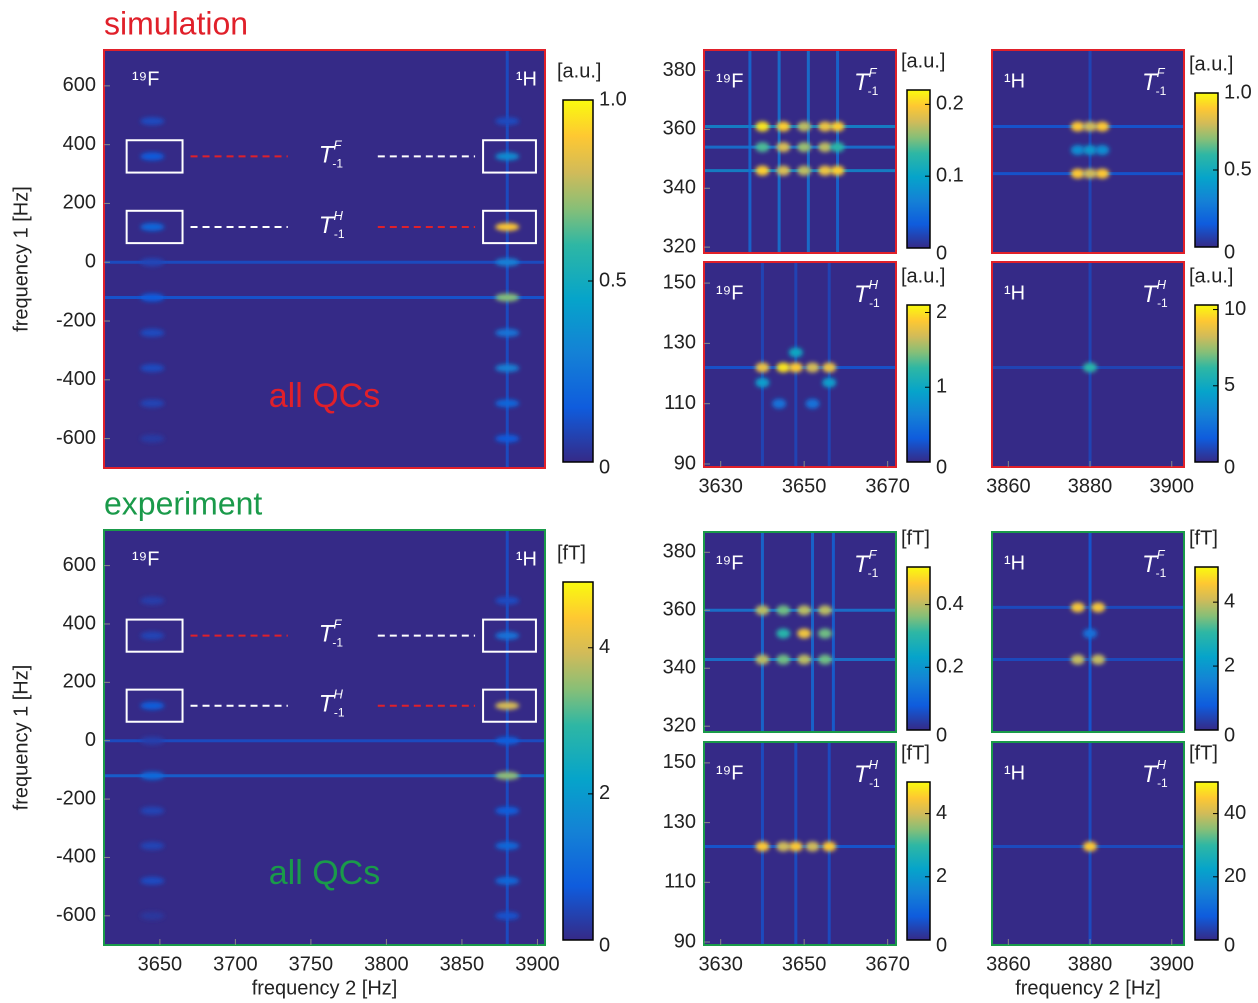  I want to click on x-tick-label: 3850, so click(462, 964).